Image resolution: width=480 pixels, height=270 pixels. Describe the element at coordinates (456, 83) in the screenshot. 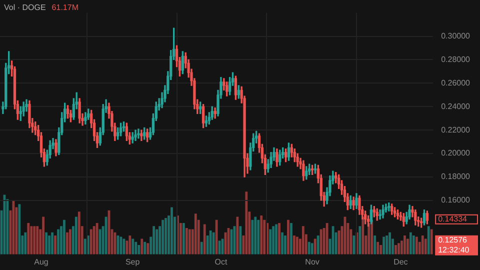

I see `y-tick-label: 0.26000` at that location.